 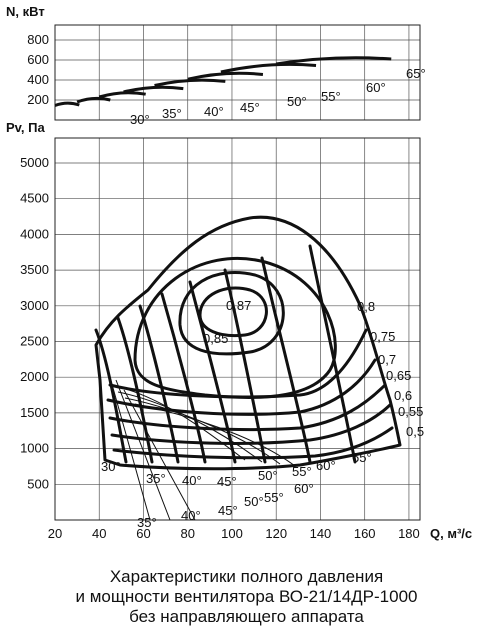 I want to click on power-frame, so click(x=237, y=72).